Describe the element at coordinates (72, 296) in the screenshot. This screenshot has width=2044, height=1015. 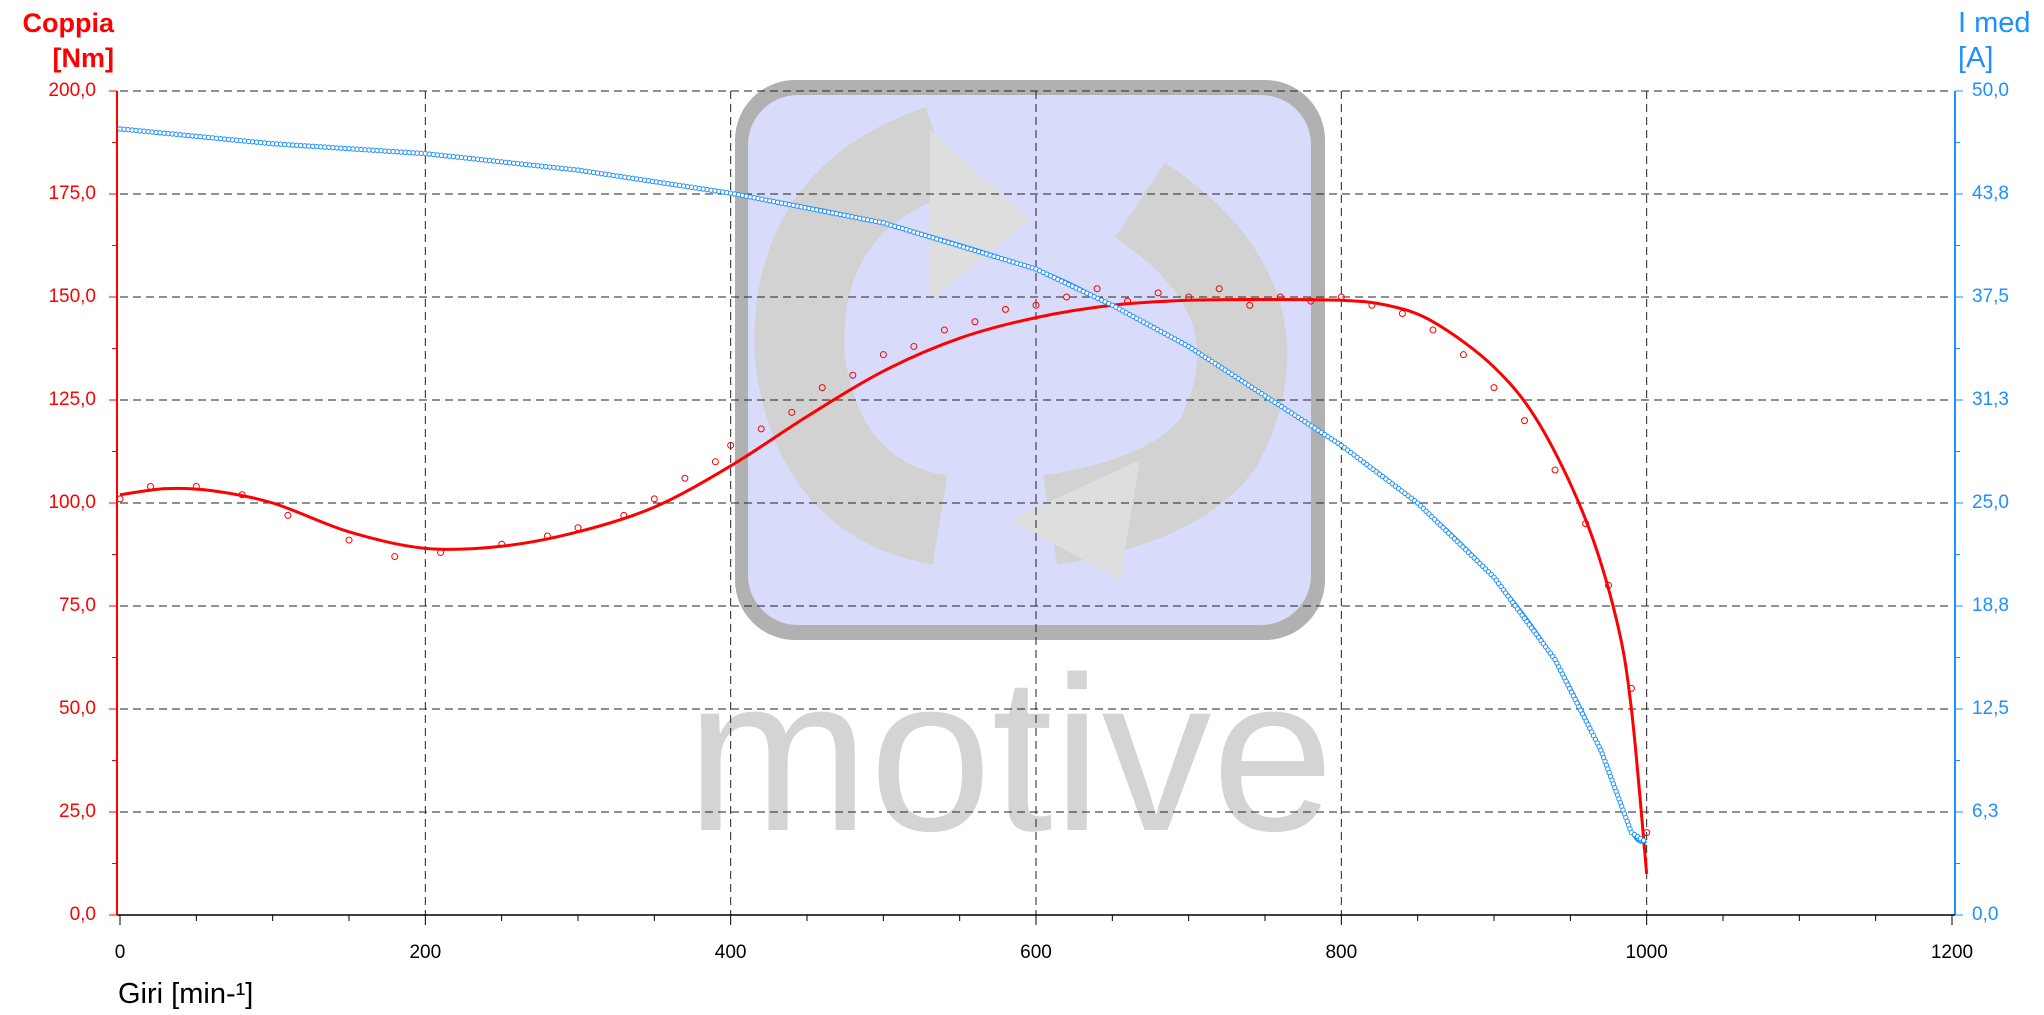
I see `y-left-tick-label: 150,0` at that location.